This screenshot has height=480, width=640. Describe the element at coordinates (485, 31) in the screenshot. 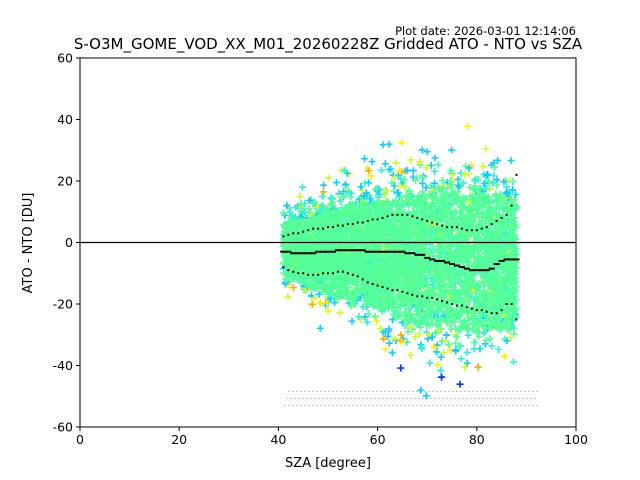

I see `plot-date-label: Plot date: 2026-03-01 12:14:06` at that location.